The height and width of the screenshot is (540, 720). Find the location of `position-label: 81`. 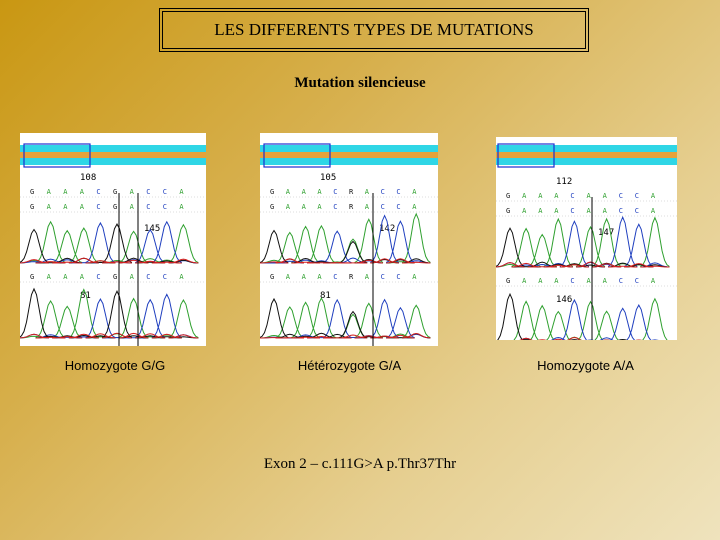

position-label: 81 is located at coordinates (325, 296).